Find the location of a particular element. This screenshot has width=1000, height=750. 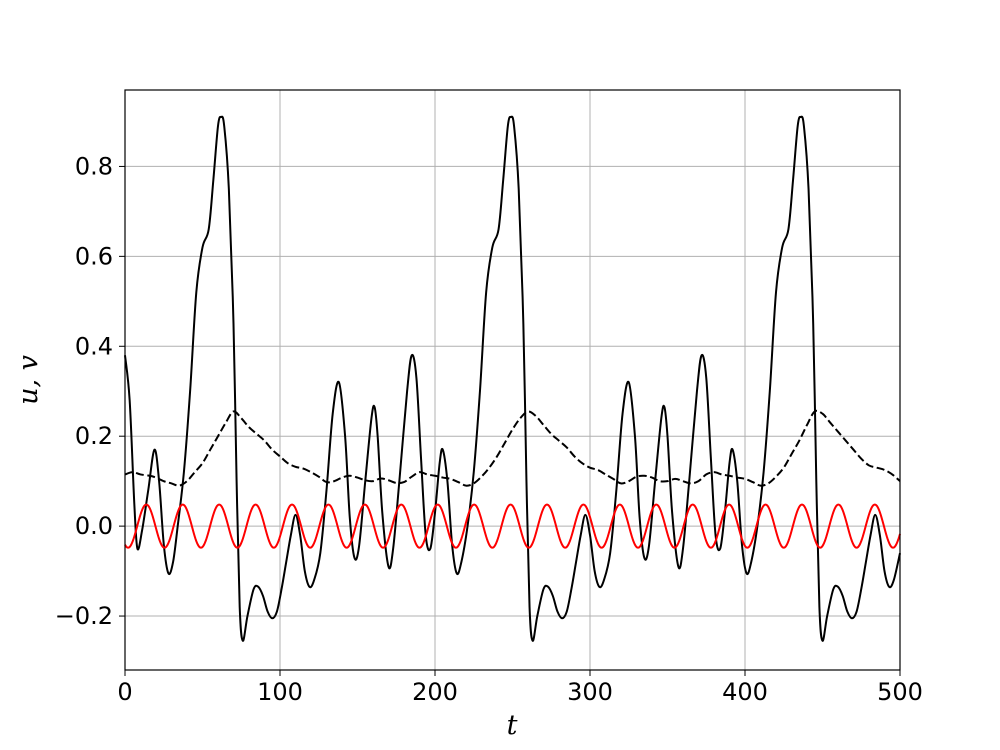

y-tick-label: 0.8 is located at coordinates (94, 166).